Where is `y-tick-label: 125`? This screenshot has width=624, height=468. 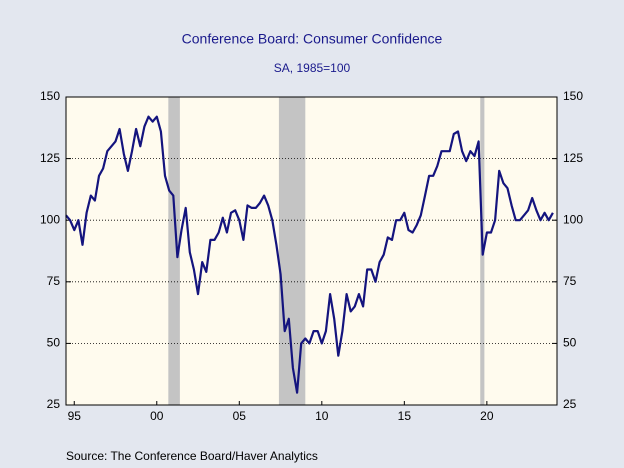
y-tick-label: 125 is located at coordinates (50, 158).